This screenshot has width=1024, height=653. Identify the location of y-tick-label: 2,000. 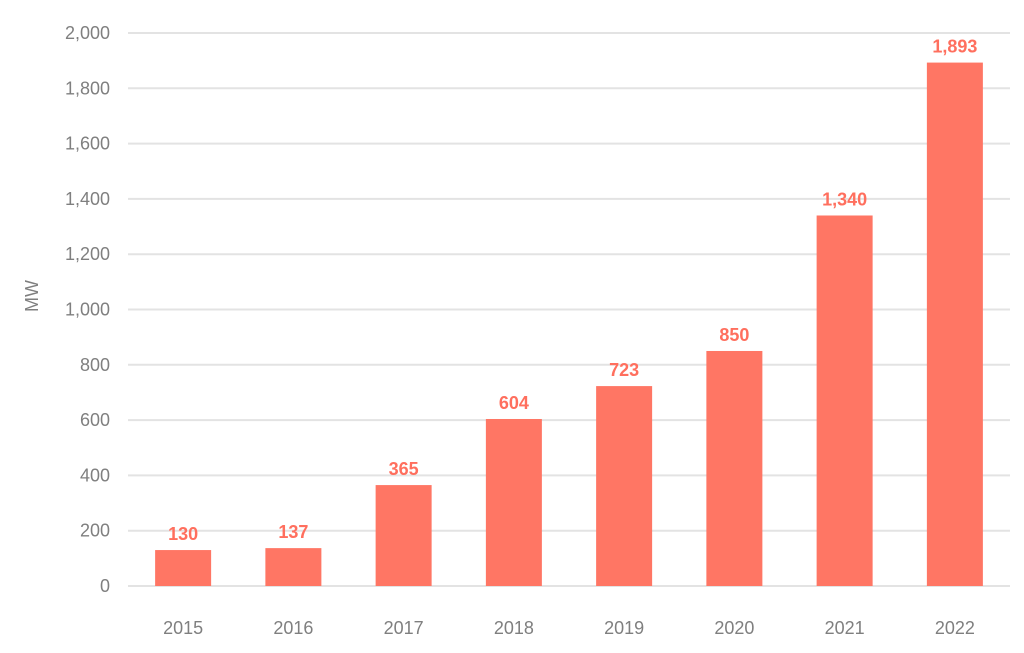
(87, 33).